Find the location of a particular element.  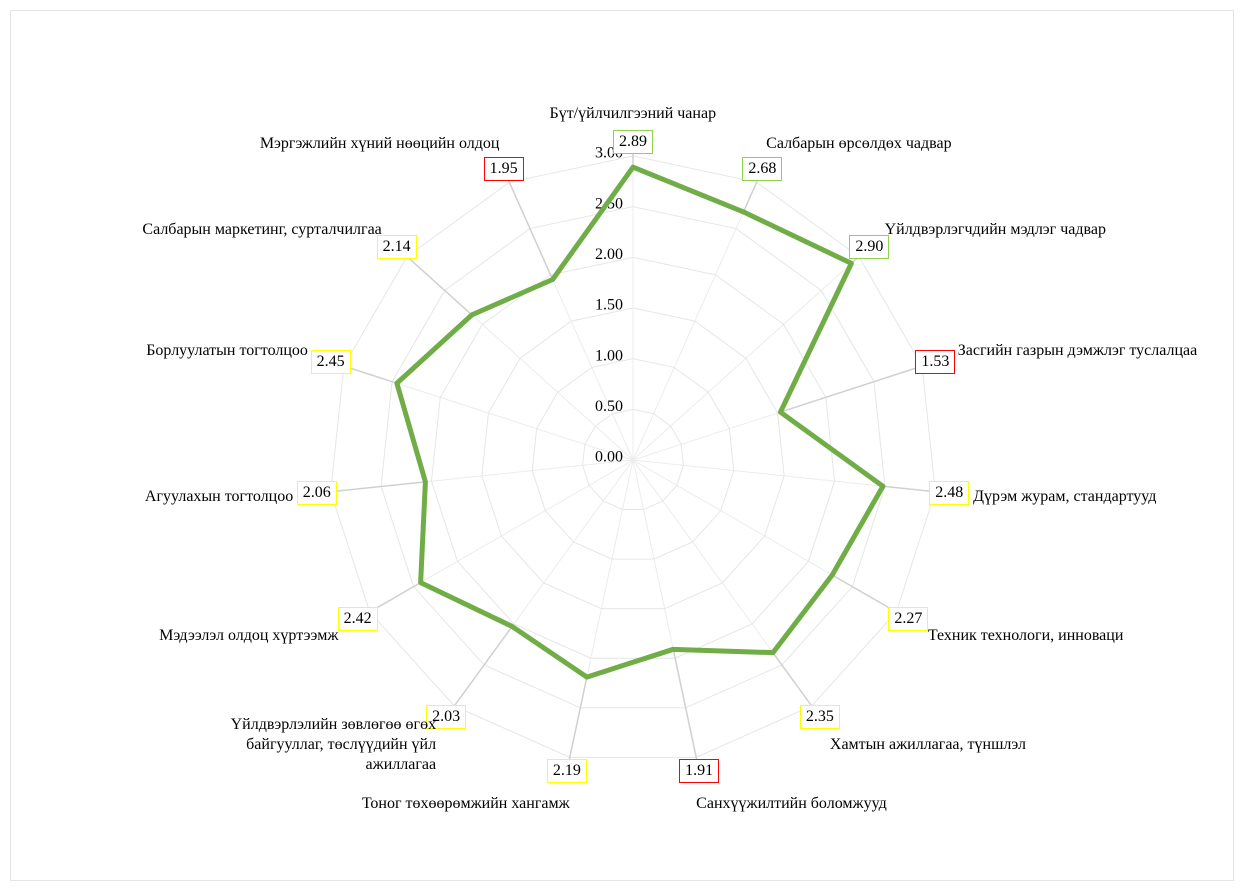

category-label: Техник технологи, инноваци is located at coordinates (1025, 635).